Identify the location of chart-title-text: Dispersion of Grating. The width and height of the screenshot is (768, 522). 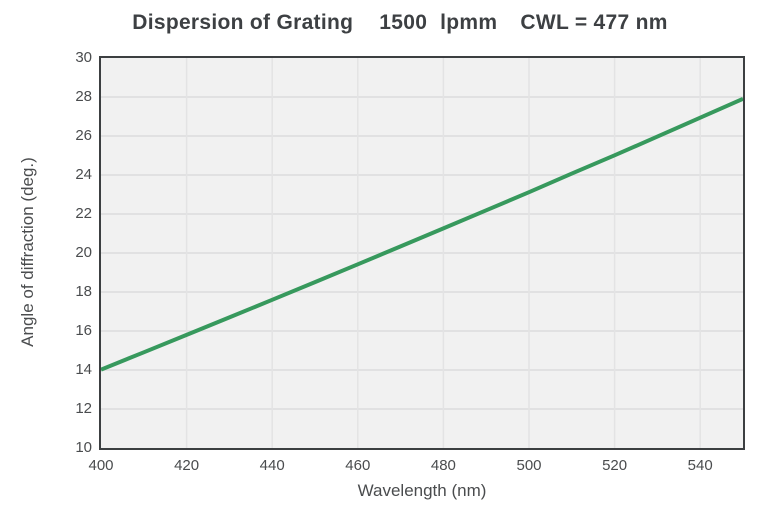
(243, 22).